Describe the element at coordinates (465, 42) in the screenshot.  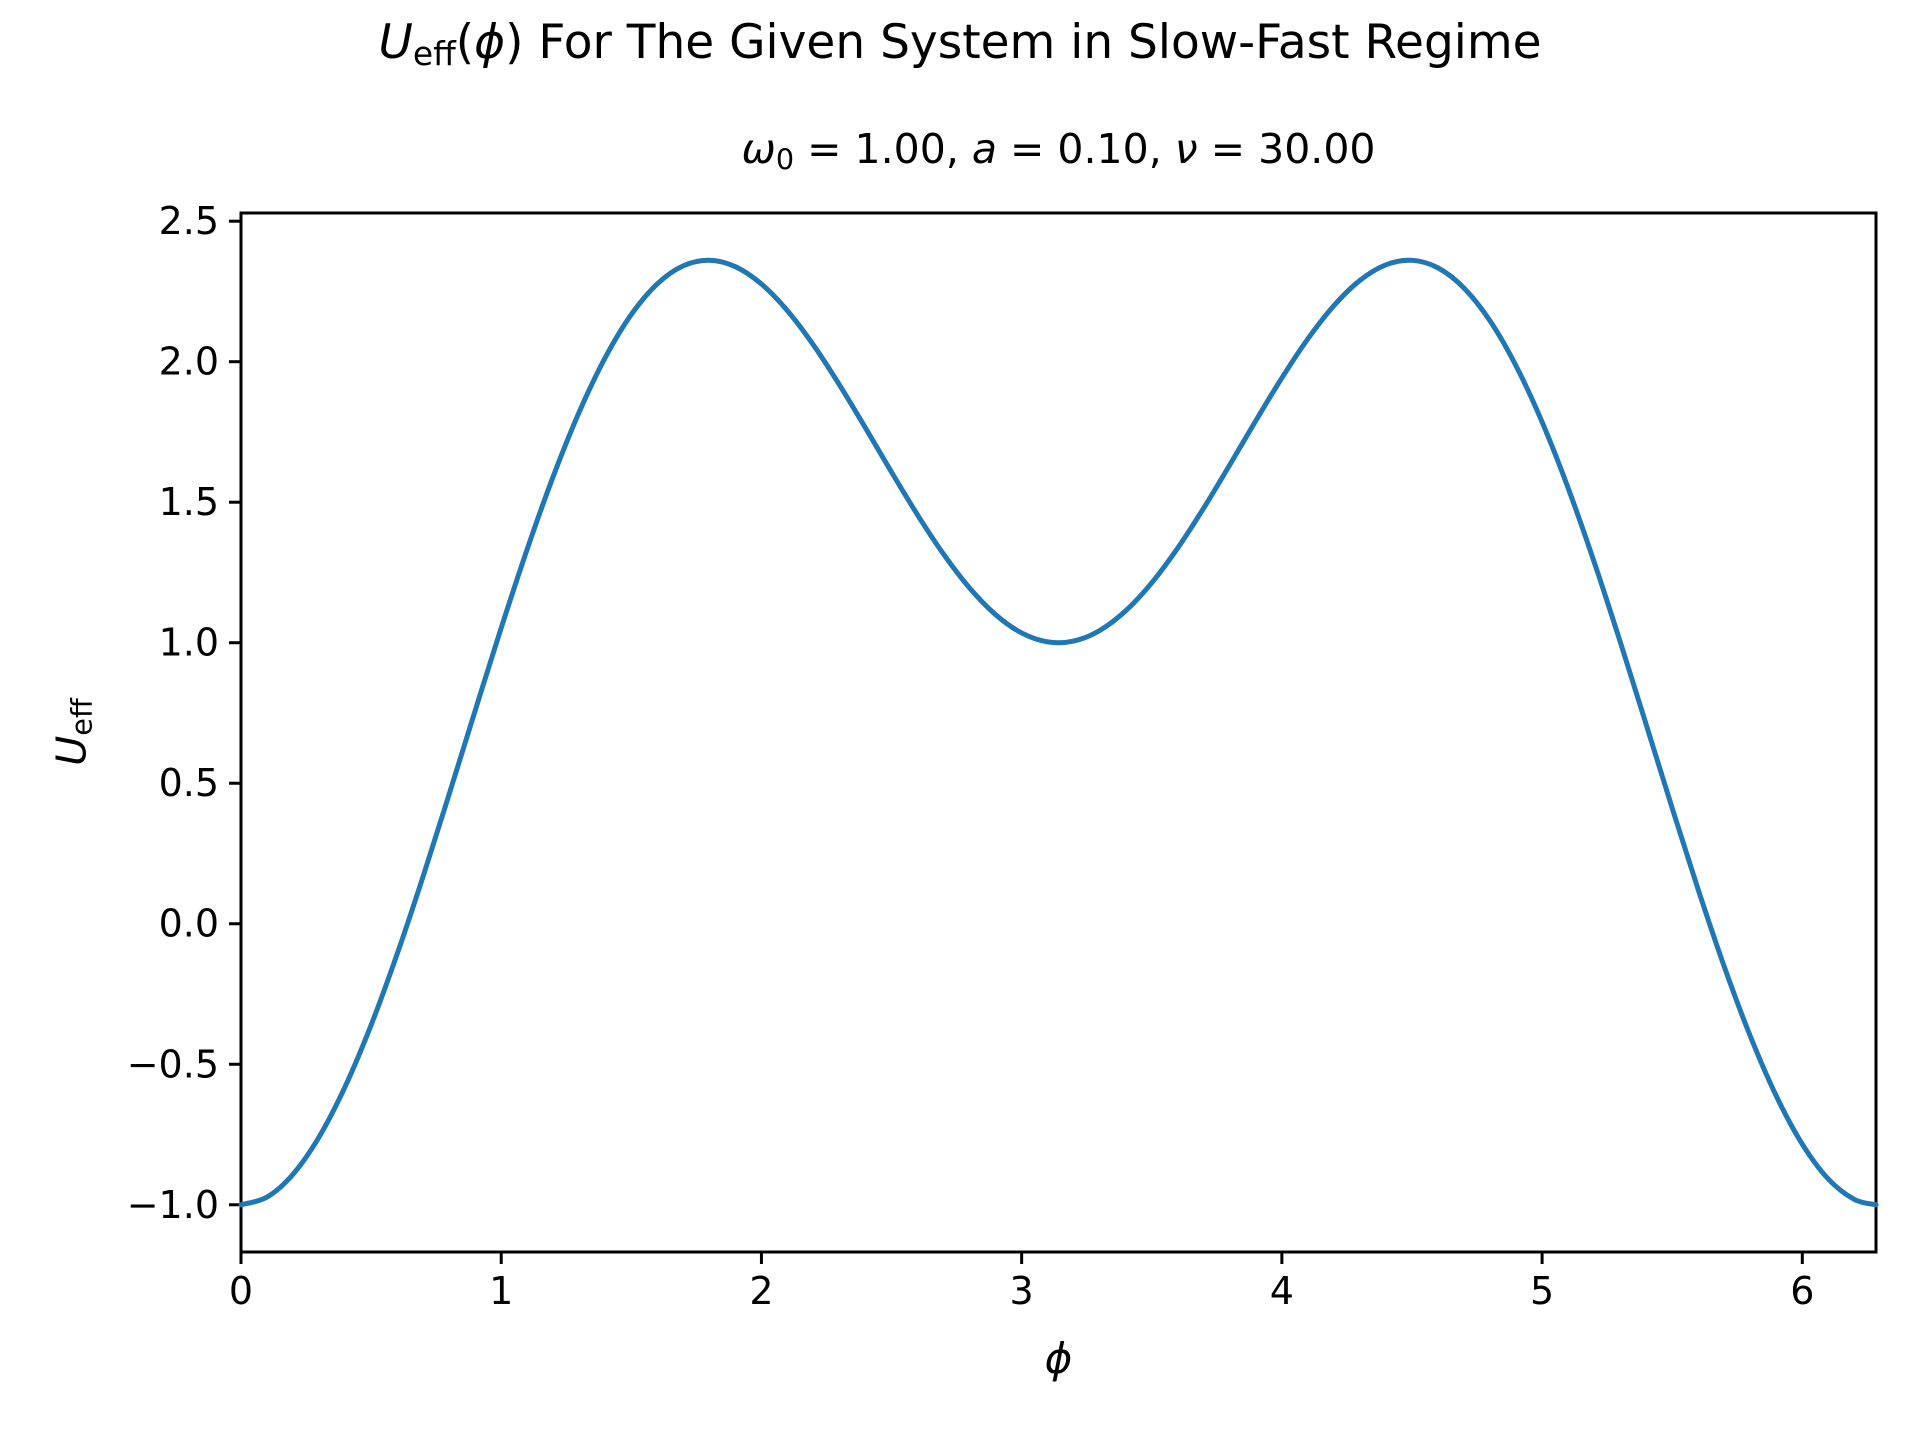
I see `title-lparen: (` at that location.